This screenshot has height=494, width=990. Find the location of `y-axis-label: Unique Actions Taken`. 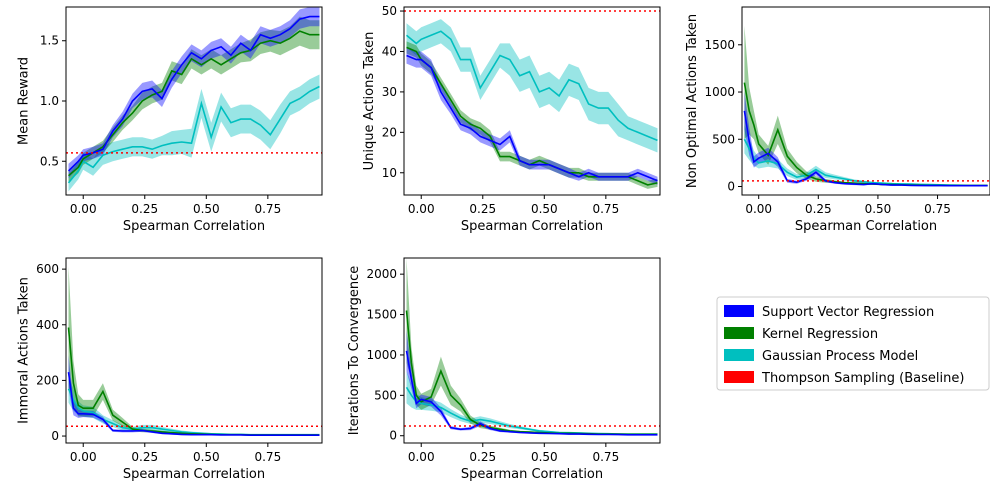

y-axis-label: Unique Actions Taken is located at coordinates (369, 101).